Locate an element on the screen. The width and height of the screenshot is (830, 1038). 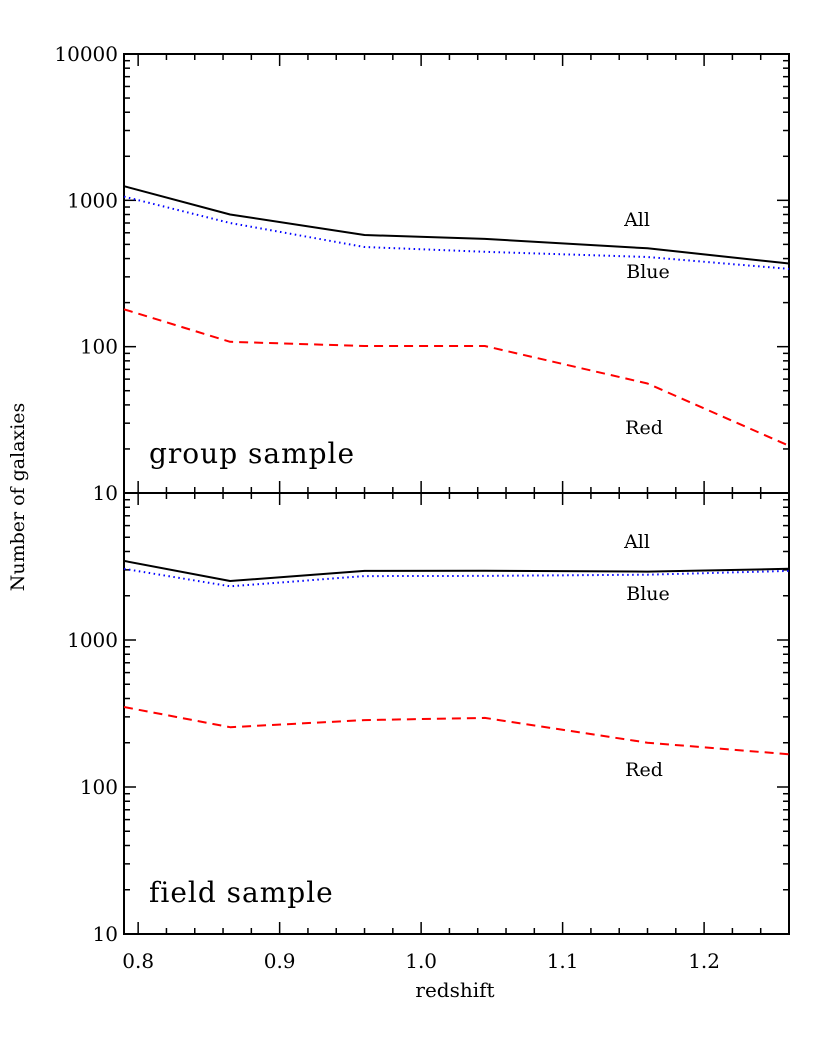
x-tick-label: 1.0 is located at coordinates (421, 961).